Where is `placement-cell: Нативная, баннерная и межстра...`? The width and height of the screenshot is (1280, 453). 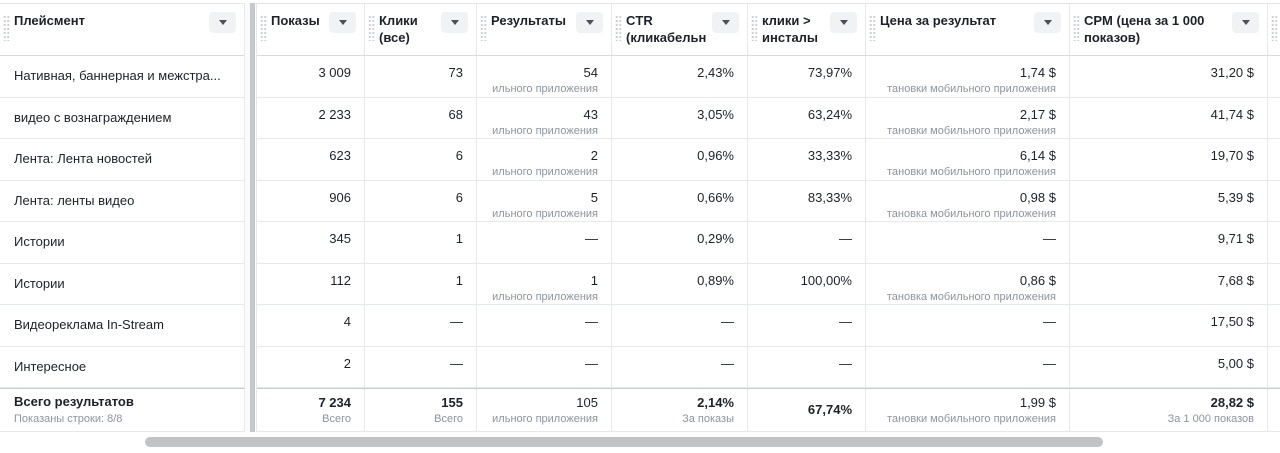
placement-cell: Нативная, баннерная и межстра... is located at coordinates (122, 76).